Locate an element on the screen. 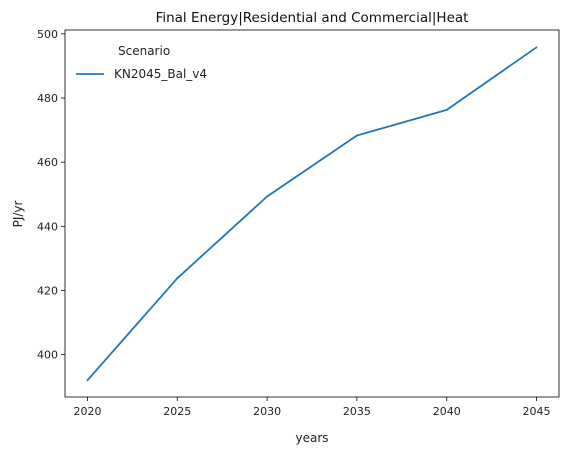 The image size is (569, 456). y-tick-label: 480 is located at coordinates (47, 98).